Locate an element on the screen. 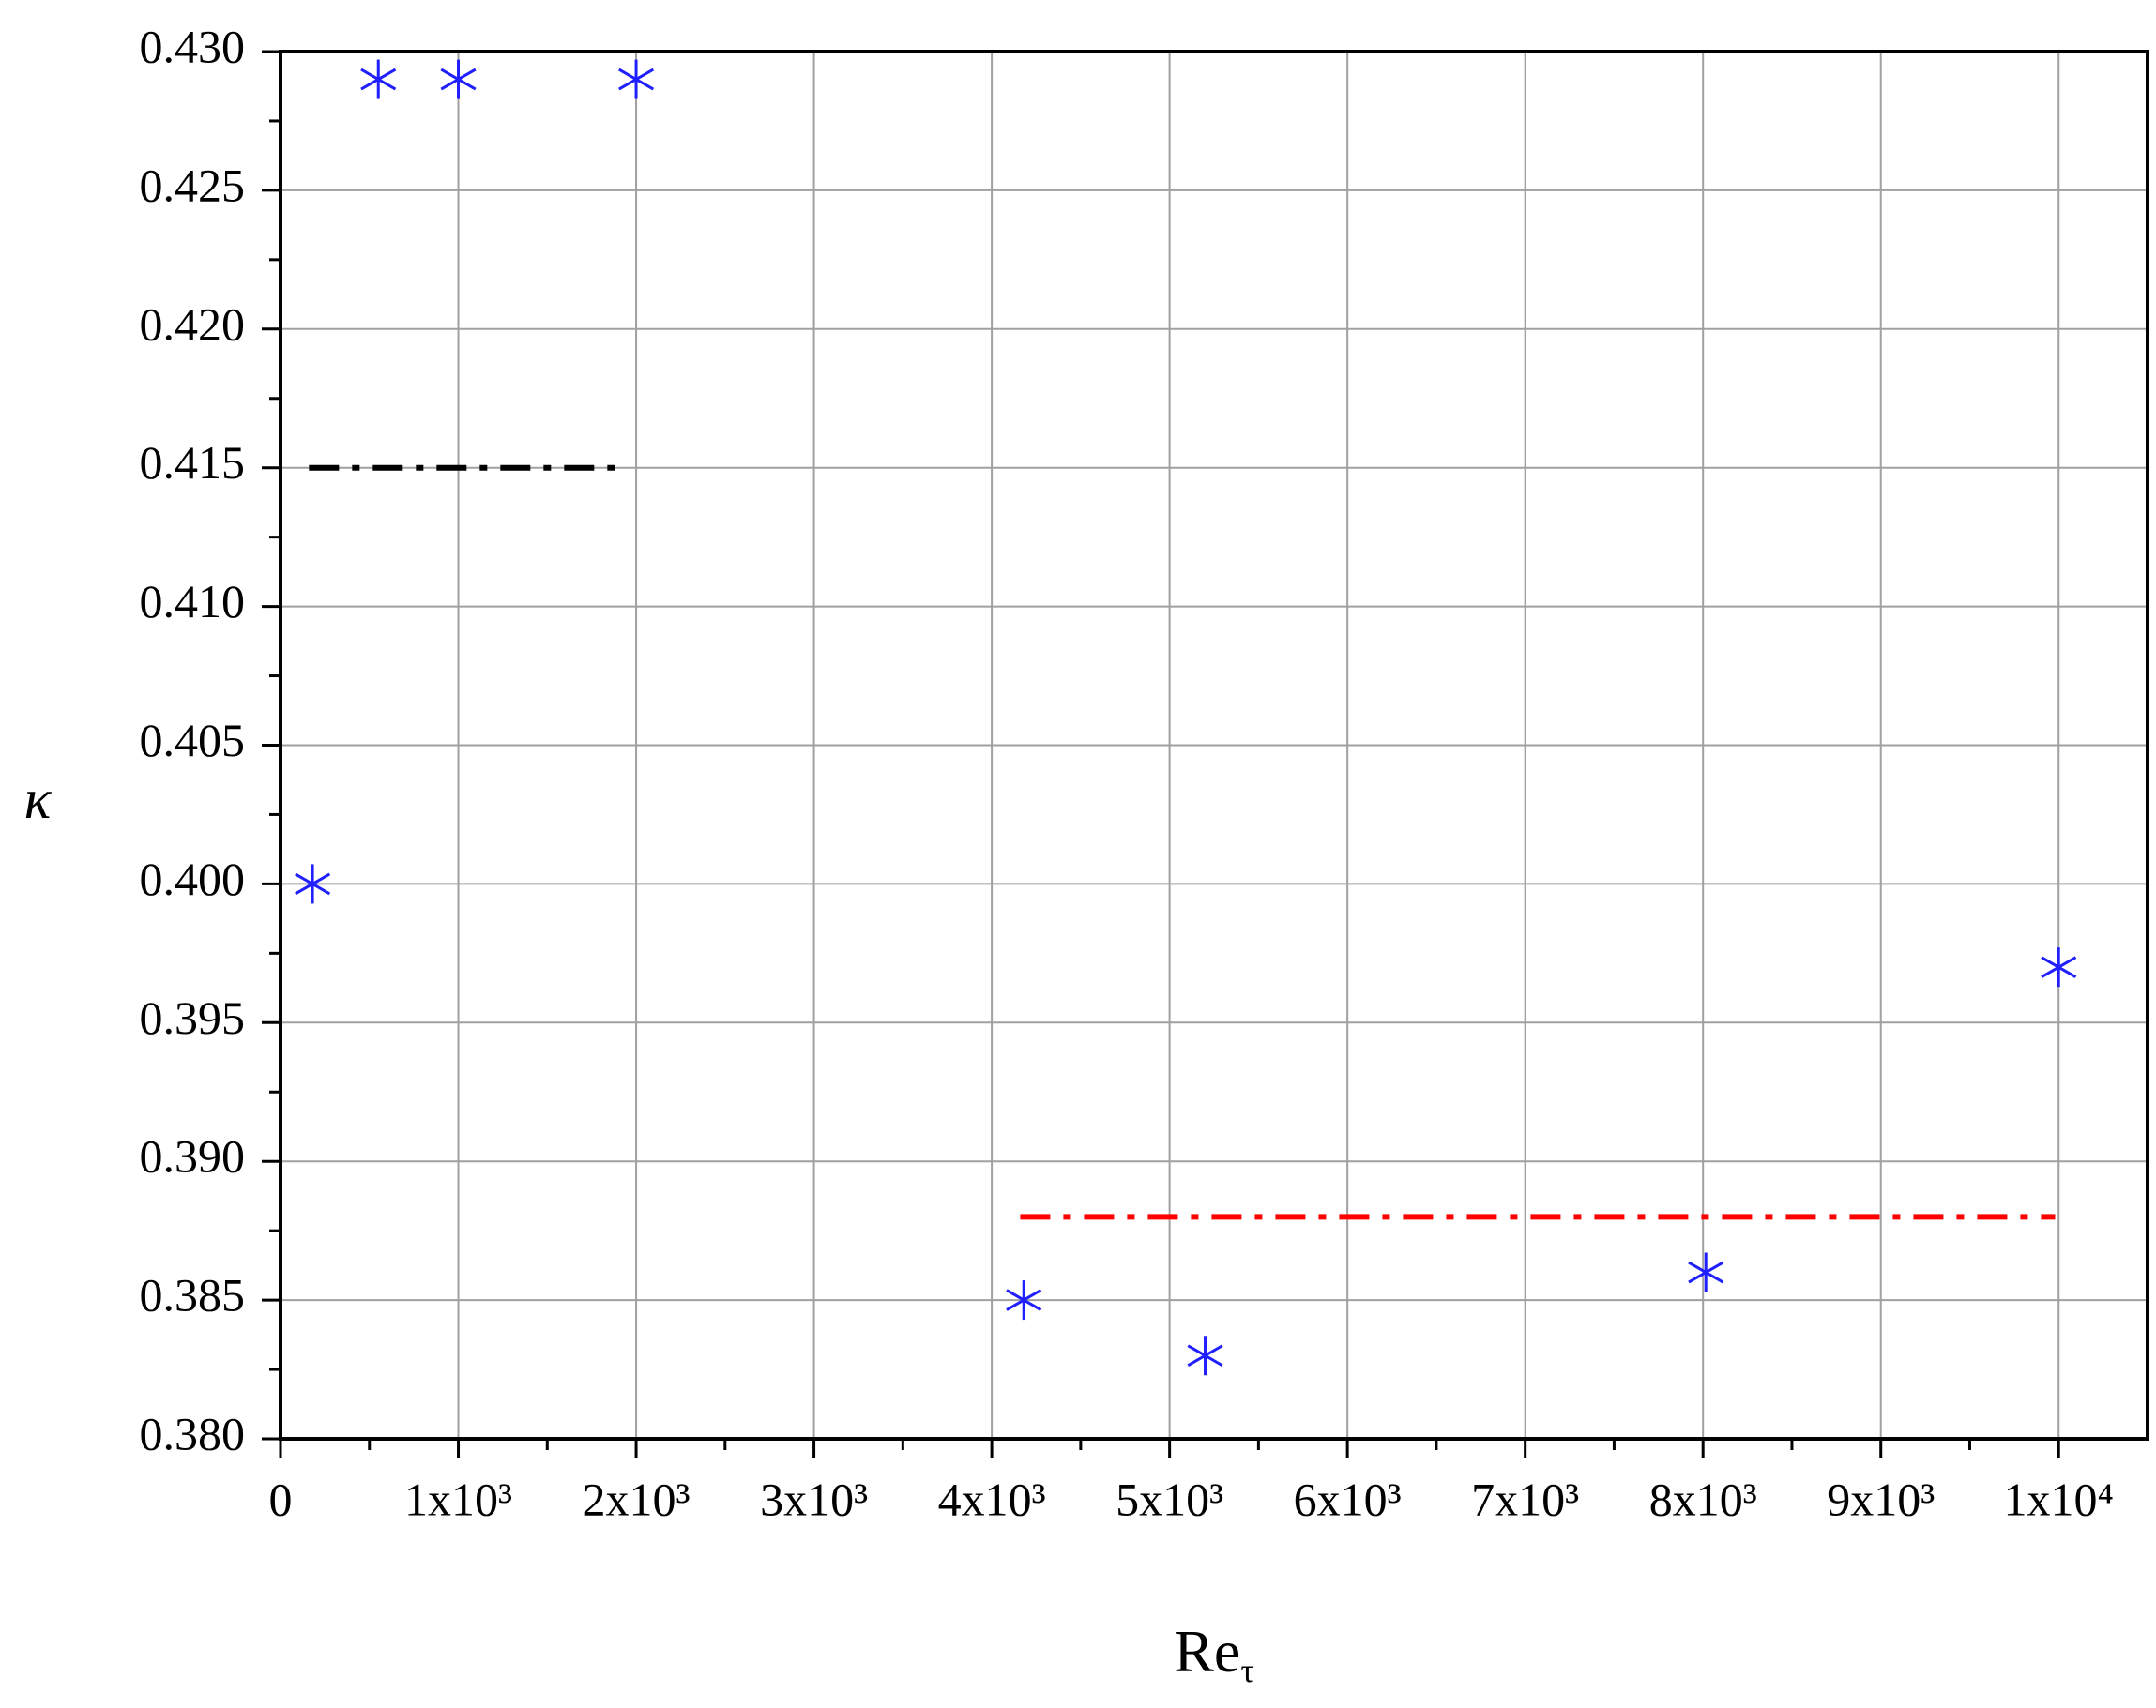 Image resolution: width=2156 pixels, height=1708 pixels. y-tick-label: 0.390 is located at coordinates (193, 1156).